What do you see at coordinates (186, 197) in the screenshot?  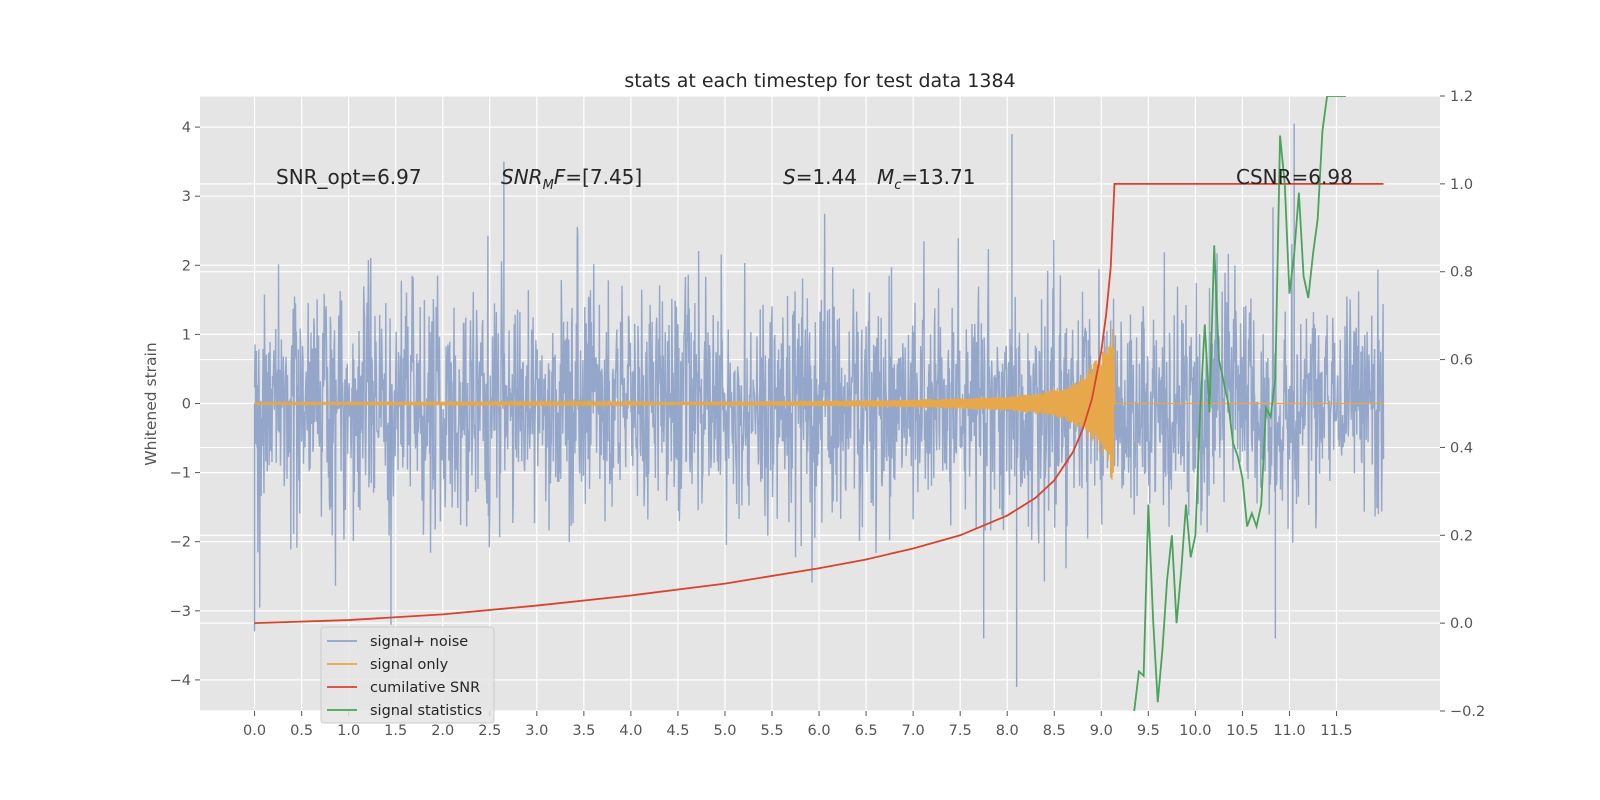 I see `y-tick-label: 3` at bounding box center [186, 197].